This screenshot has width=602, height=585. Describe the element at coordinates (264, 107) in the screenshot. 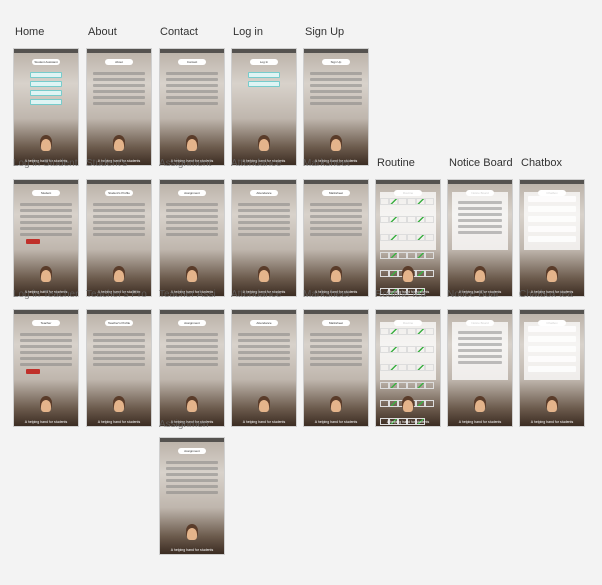

I see `app-screen-thumbnail: Log In A helping hand for students` at that location.